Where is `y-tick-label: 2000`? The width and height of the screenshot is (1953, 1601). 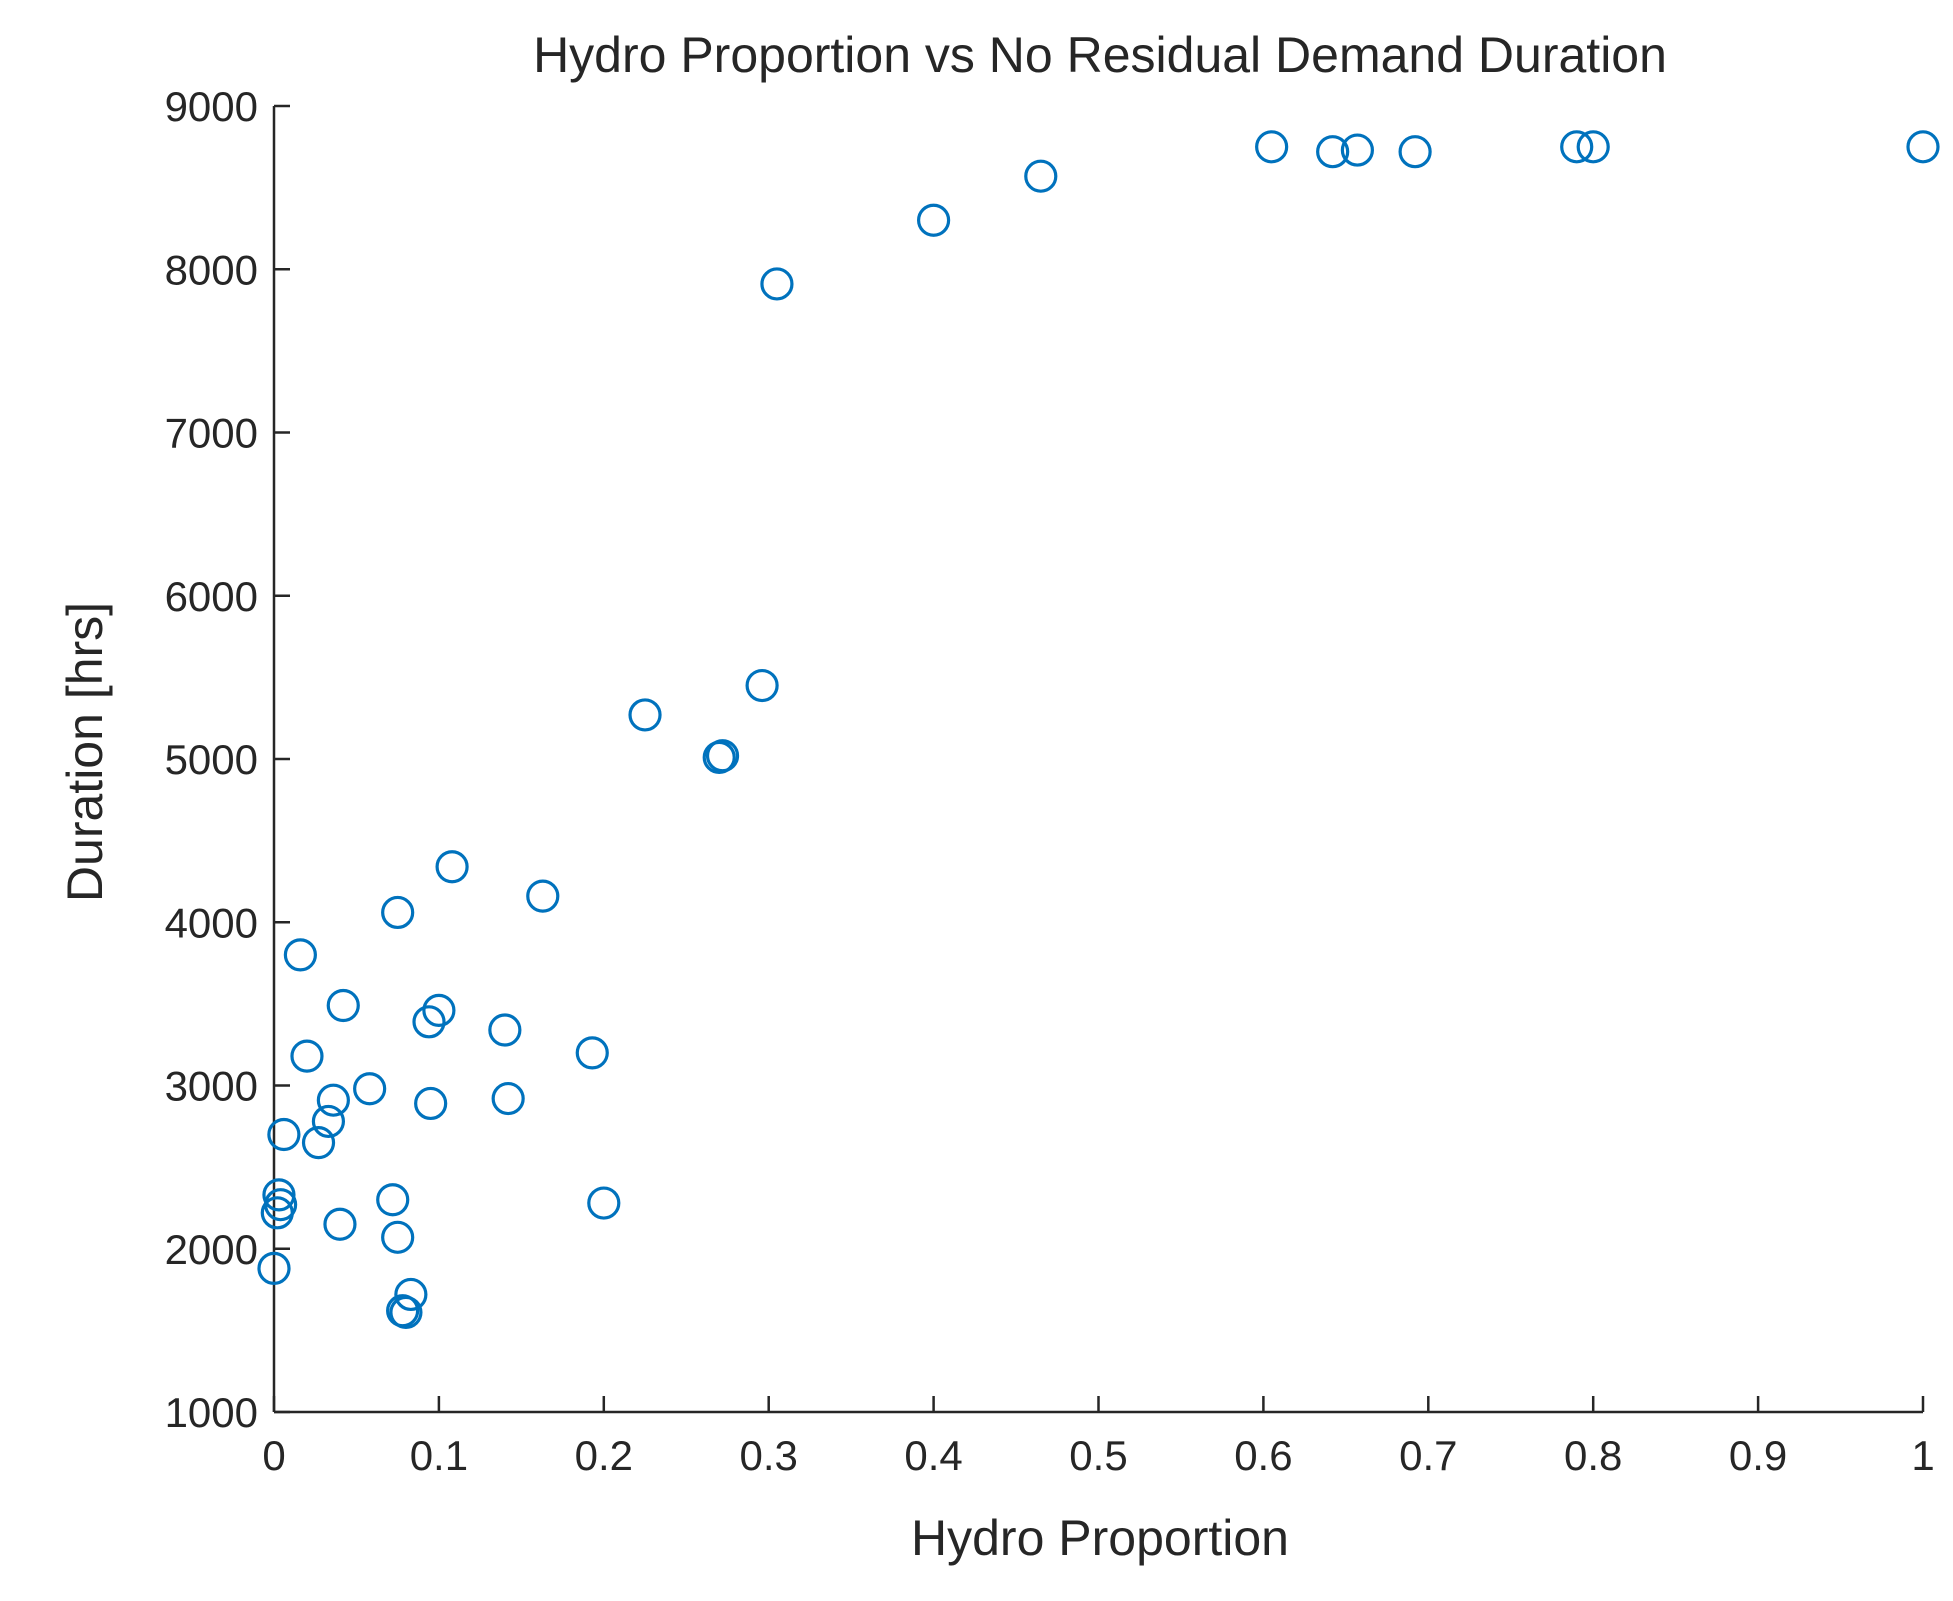 y-tick-label: 2000 is located at coordinates (211, 1249).